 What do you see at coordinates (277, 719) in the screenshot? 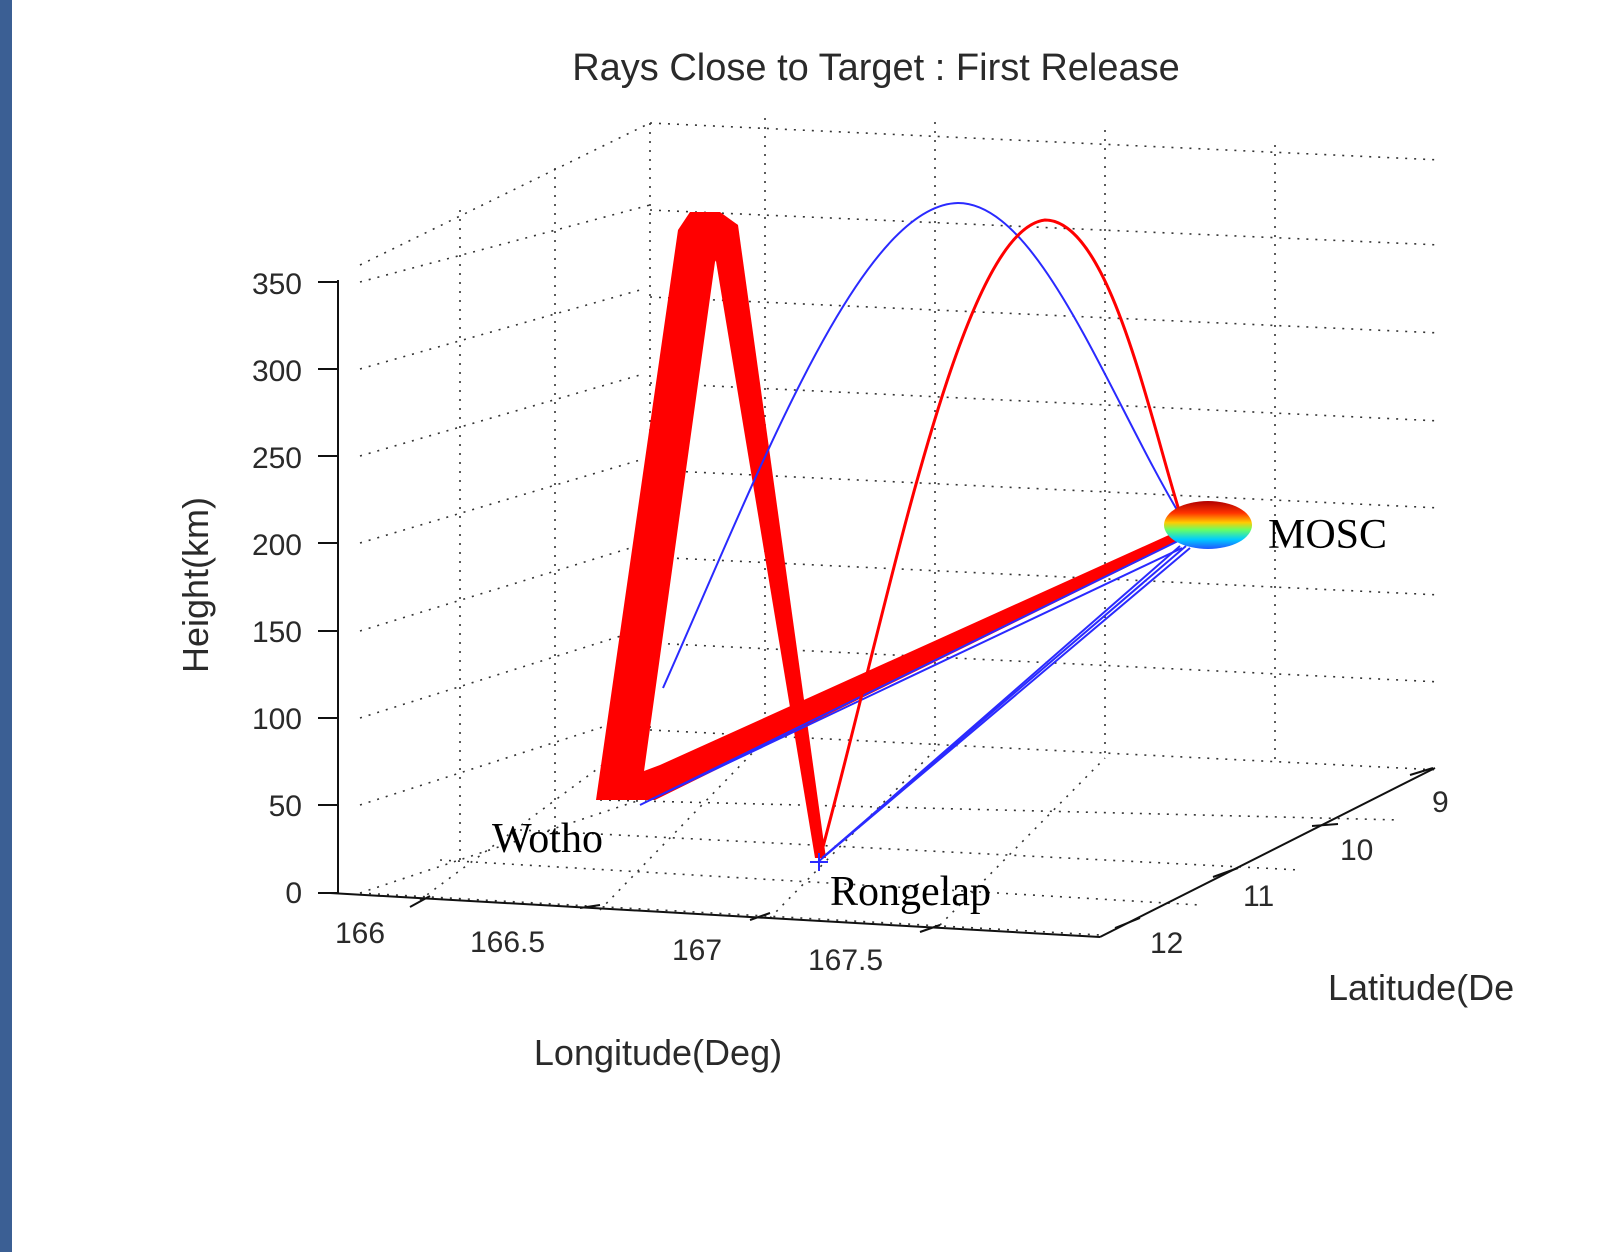
I see `z-tick-label: 100` at bounding box center [277, 719].